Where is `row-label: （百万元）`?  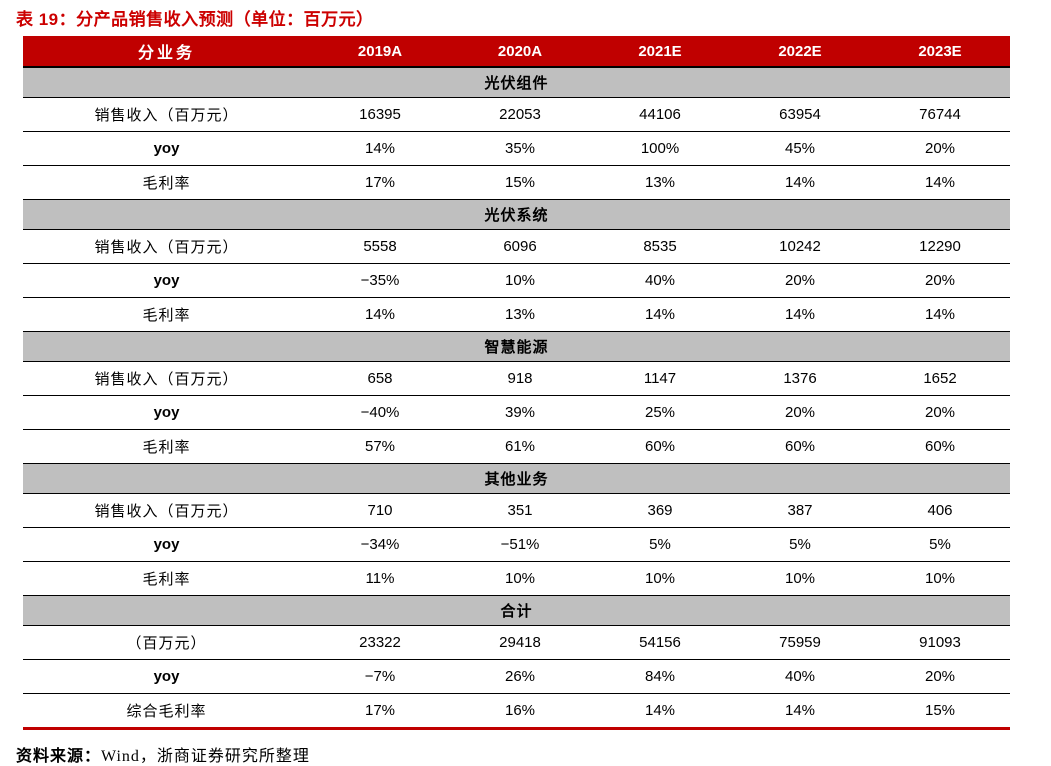 row-label: （百万元） is located at coordinates (166, 642).